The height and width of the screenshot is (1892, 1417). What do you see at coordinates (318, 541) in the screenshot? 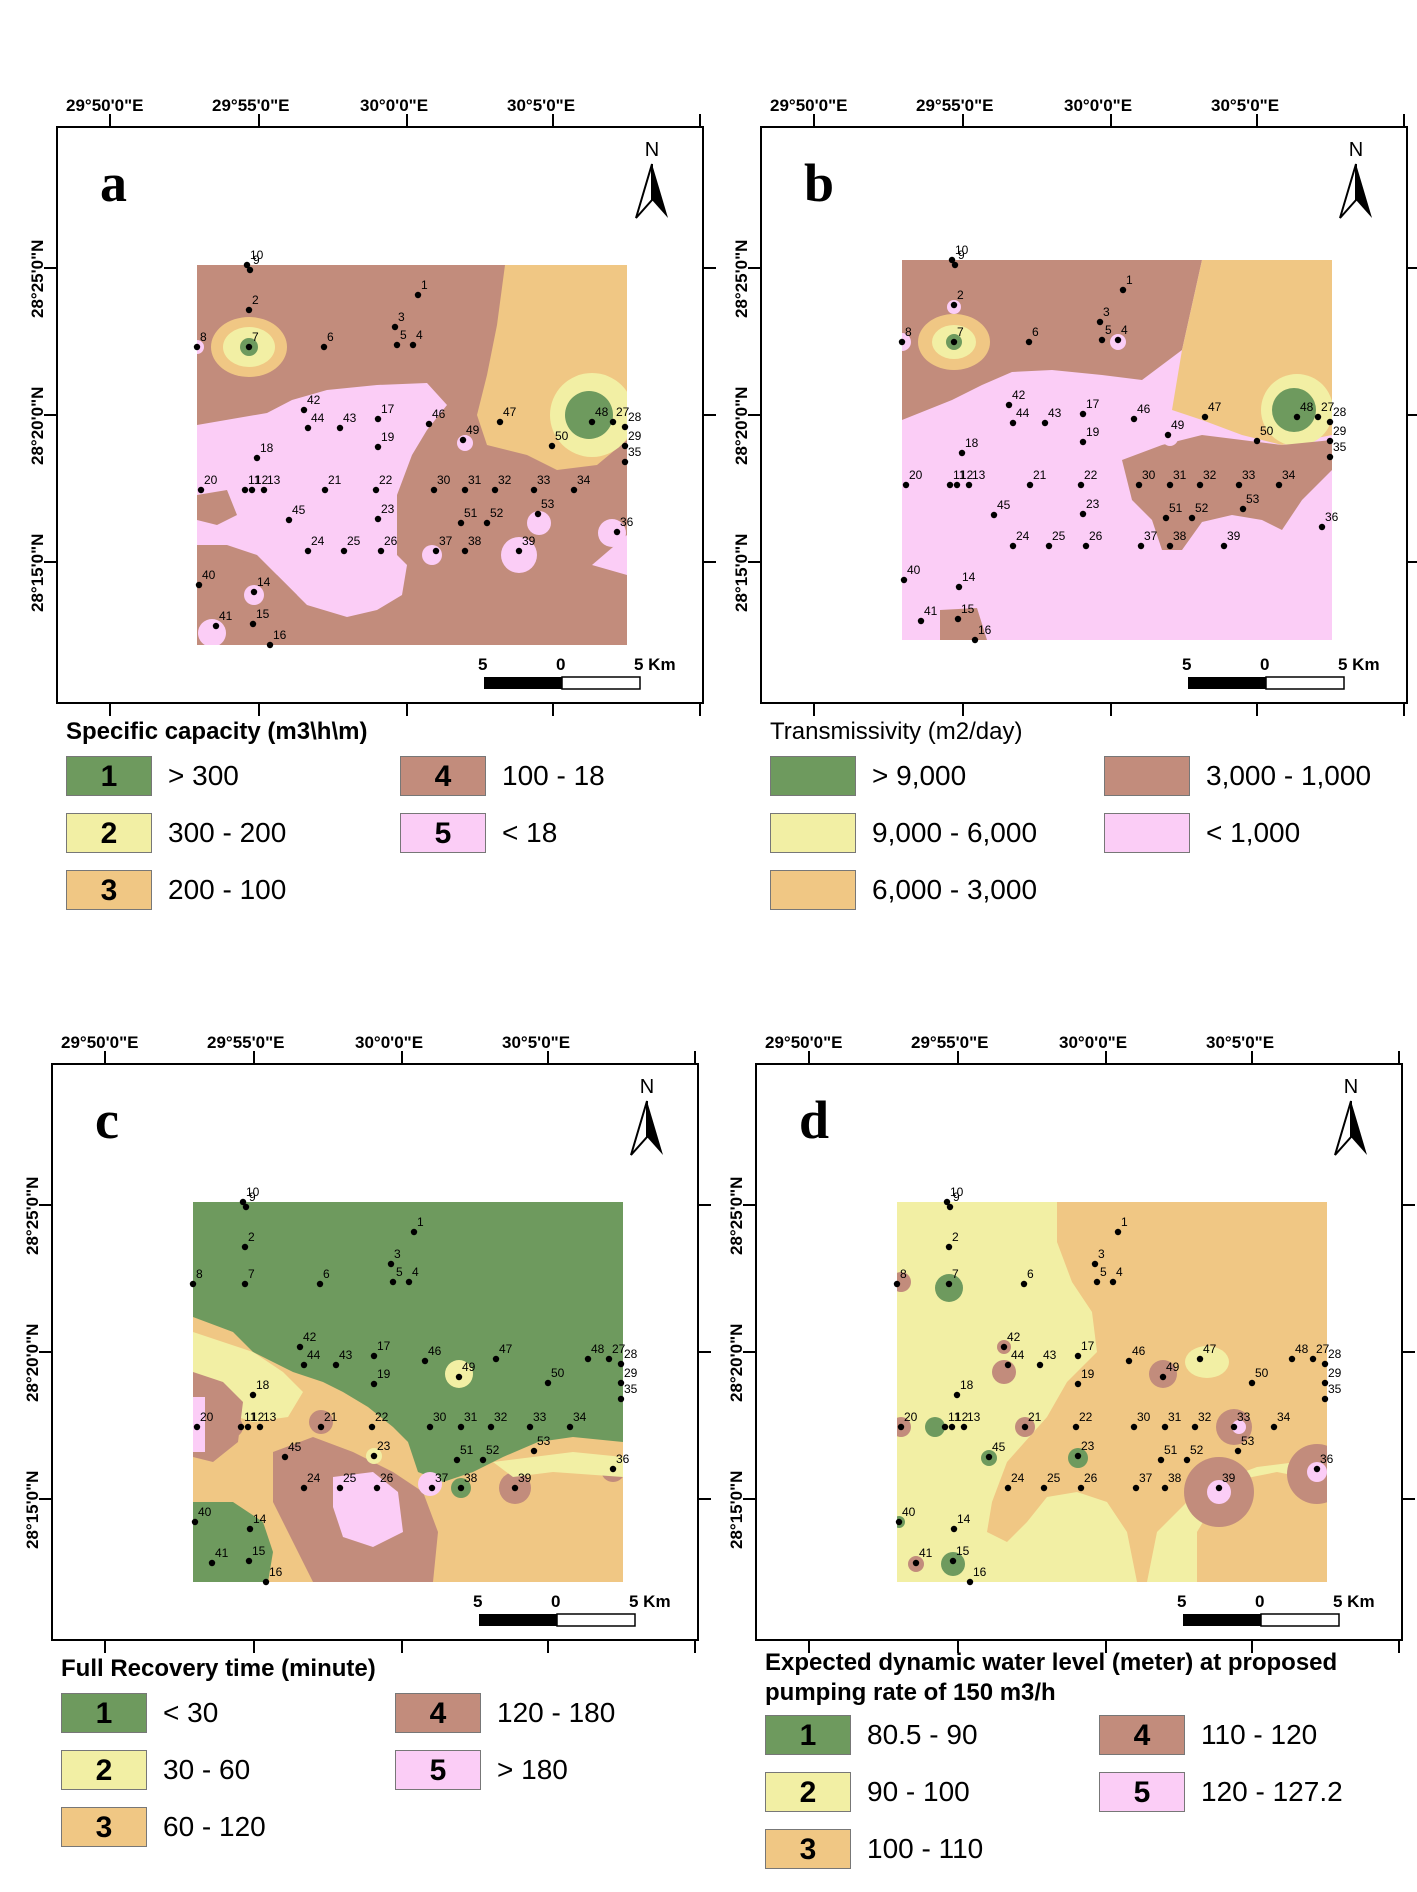
I see `well-label: 24` at bounding box center [318, 541].